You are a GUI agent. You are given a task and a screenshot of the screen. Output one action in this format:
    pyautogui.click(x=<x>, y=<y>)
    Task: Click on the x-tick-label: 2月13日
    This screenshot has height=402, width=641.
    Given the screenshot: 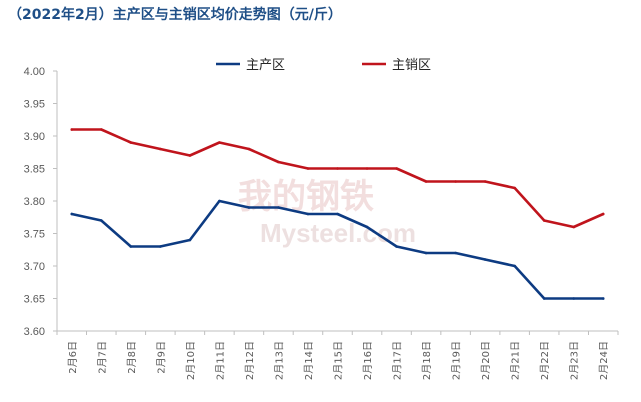 What is the action you would take?
    pyautogui.click(x=279, y=360)
    